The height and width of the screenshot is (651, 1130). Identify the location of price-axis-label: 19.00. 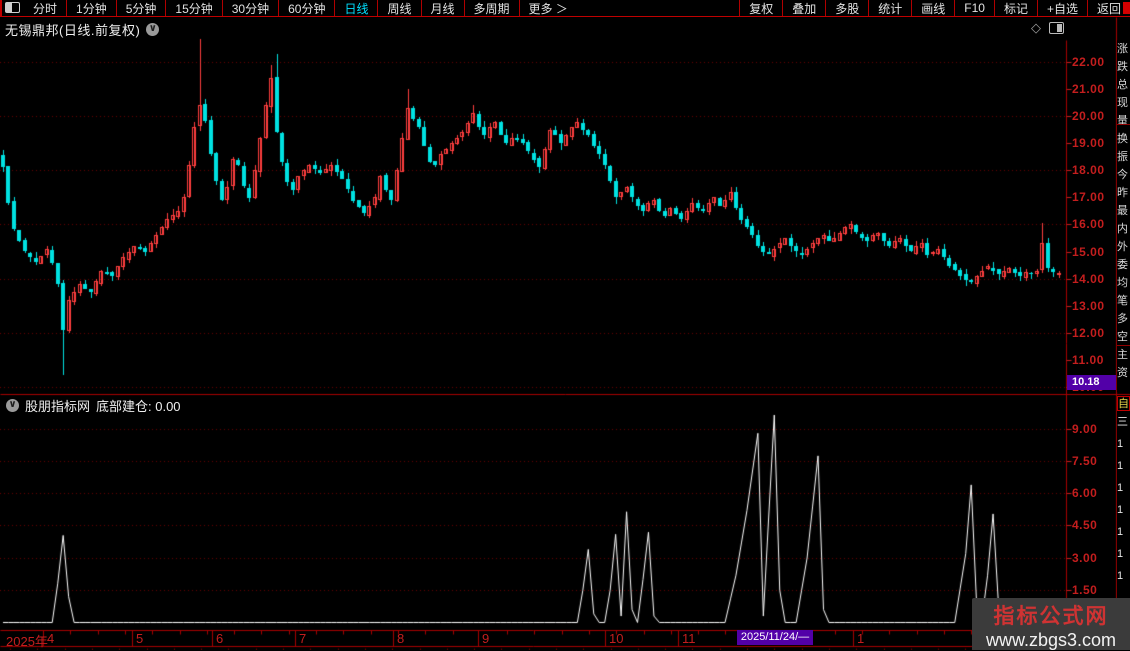
(1088, 143).